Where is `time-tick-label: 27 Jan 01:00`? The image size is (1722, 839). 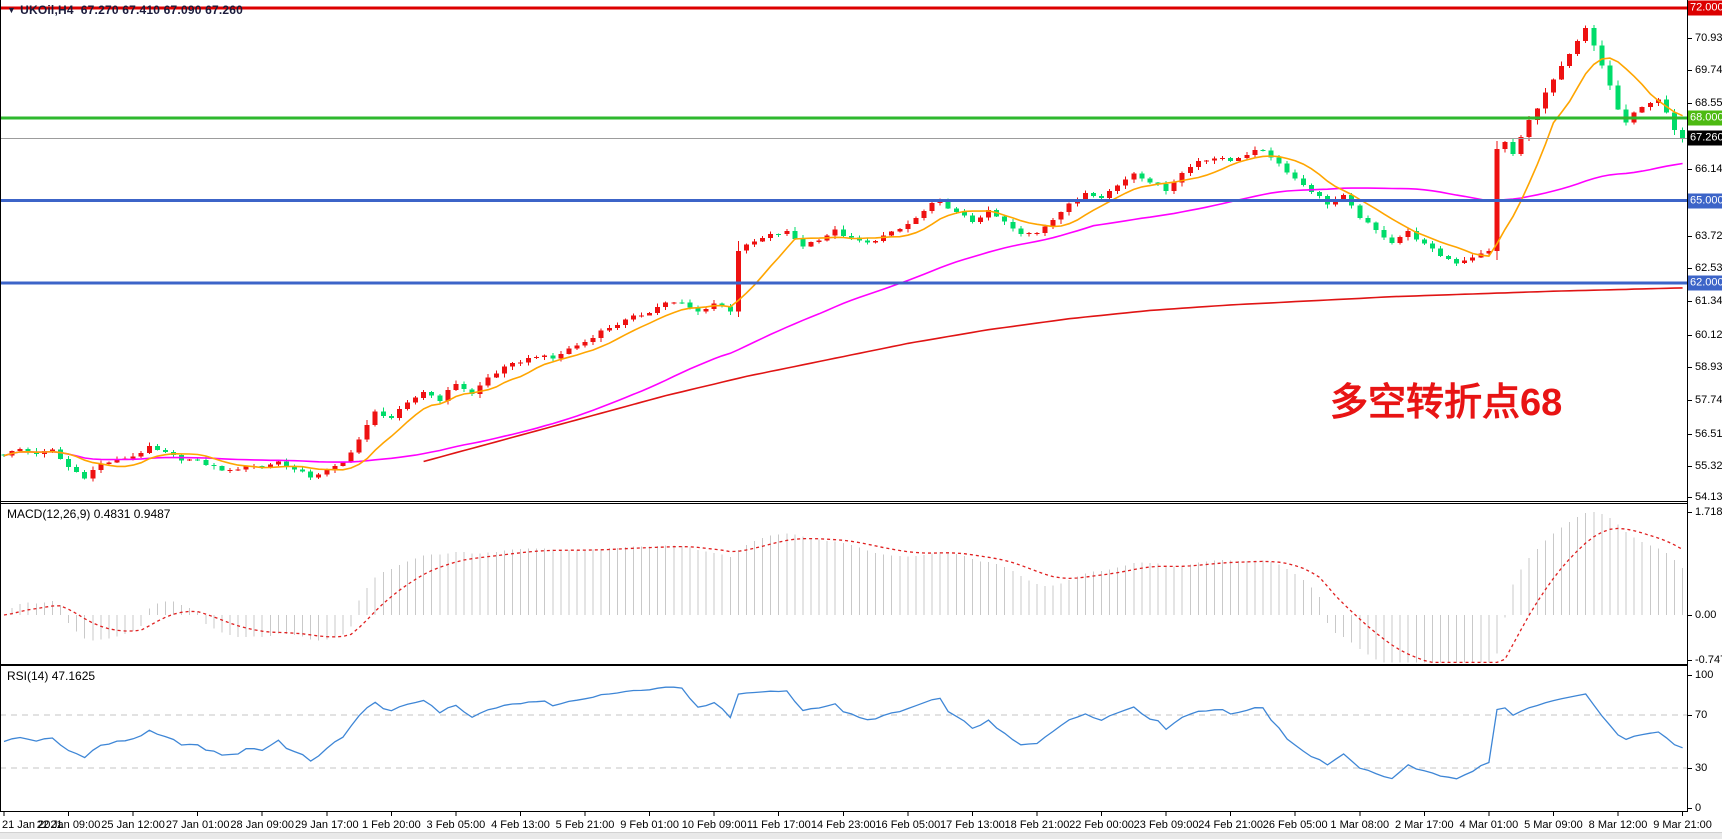
time-tick-label: 27 Jan 01:00 is located at coordinates (198, 825).